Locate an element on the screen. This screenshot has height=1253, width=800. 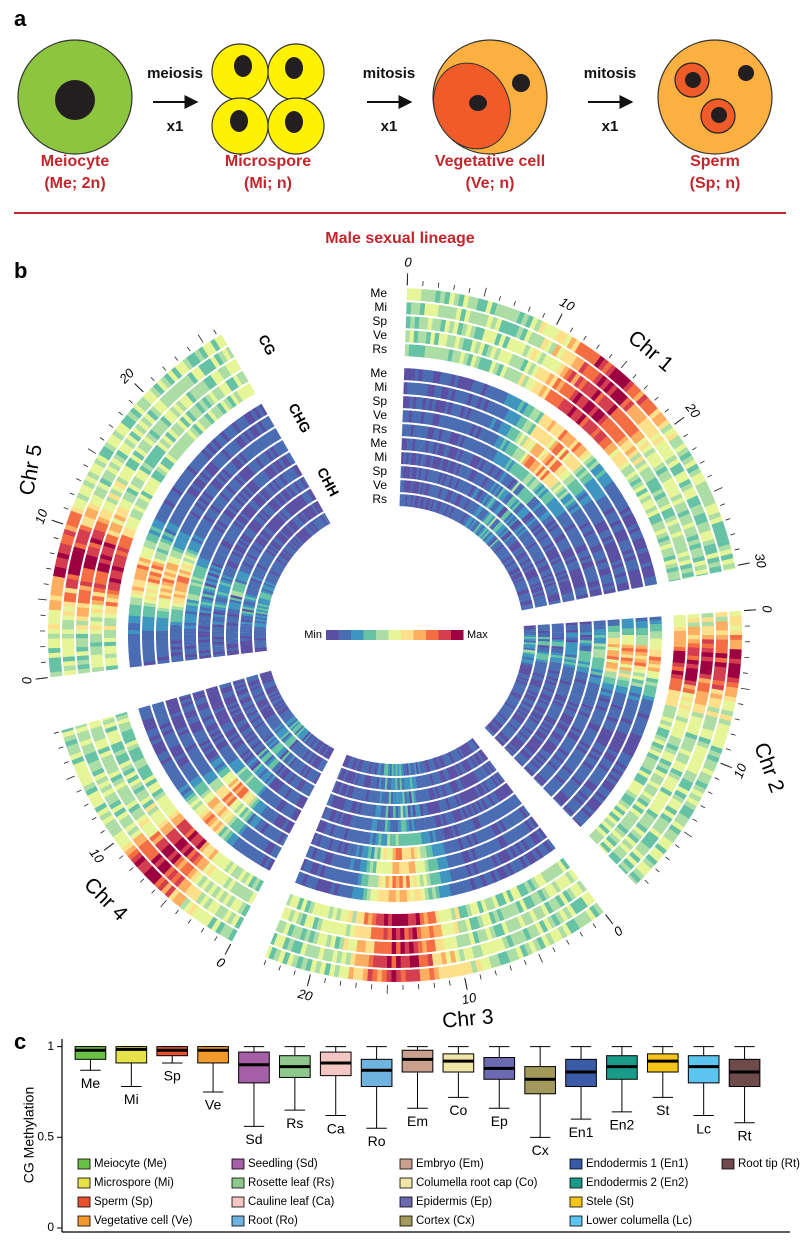
cell-detail: (Ve; n) is located at coordinates (490, 183).